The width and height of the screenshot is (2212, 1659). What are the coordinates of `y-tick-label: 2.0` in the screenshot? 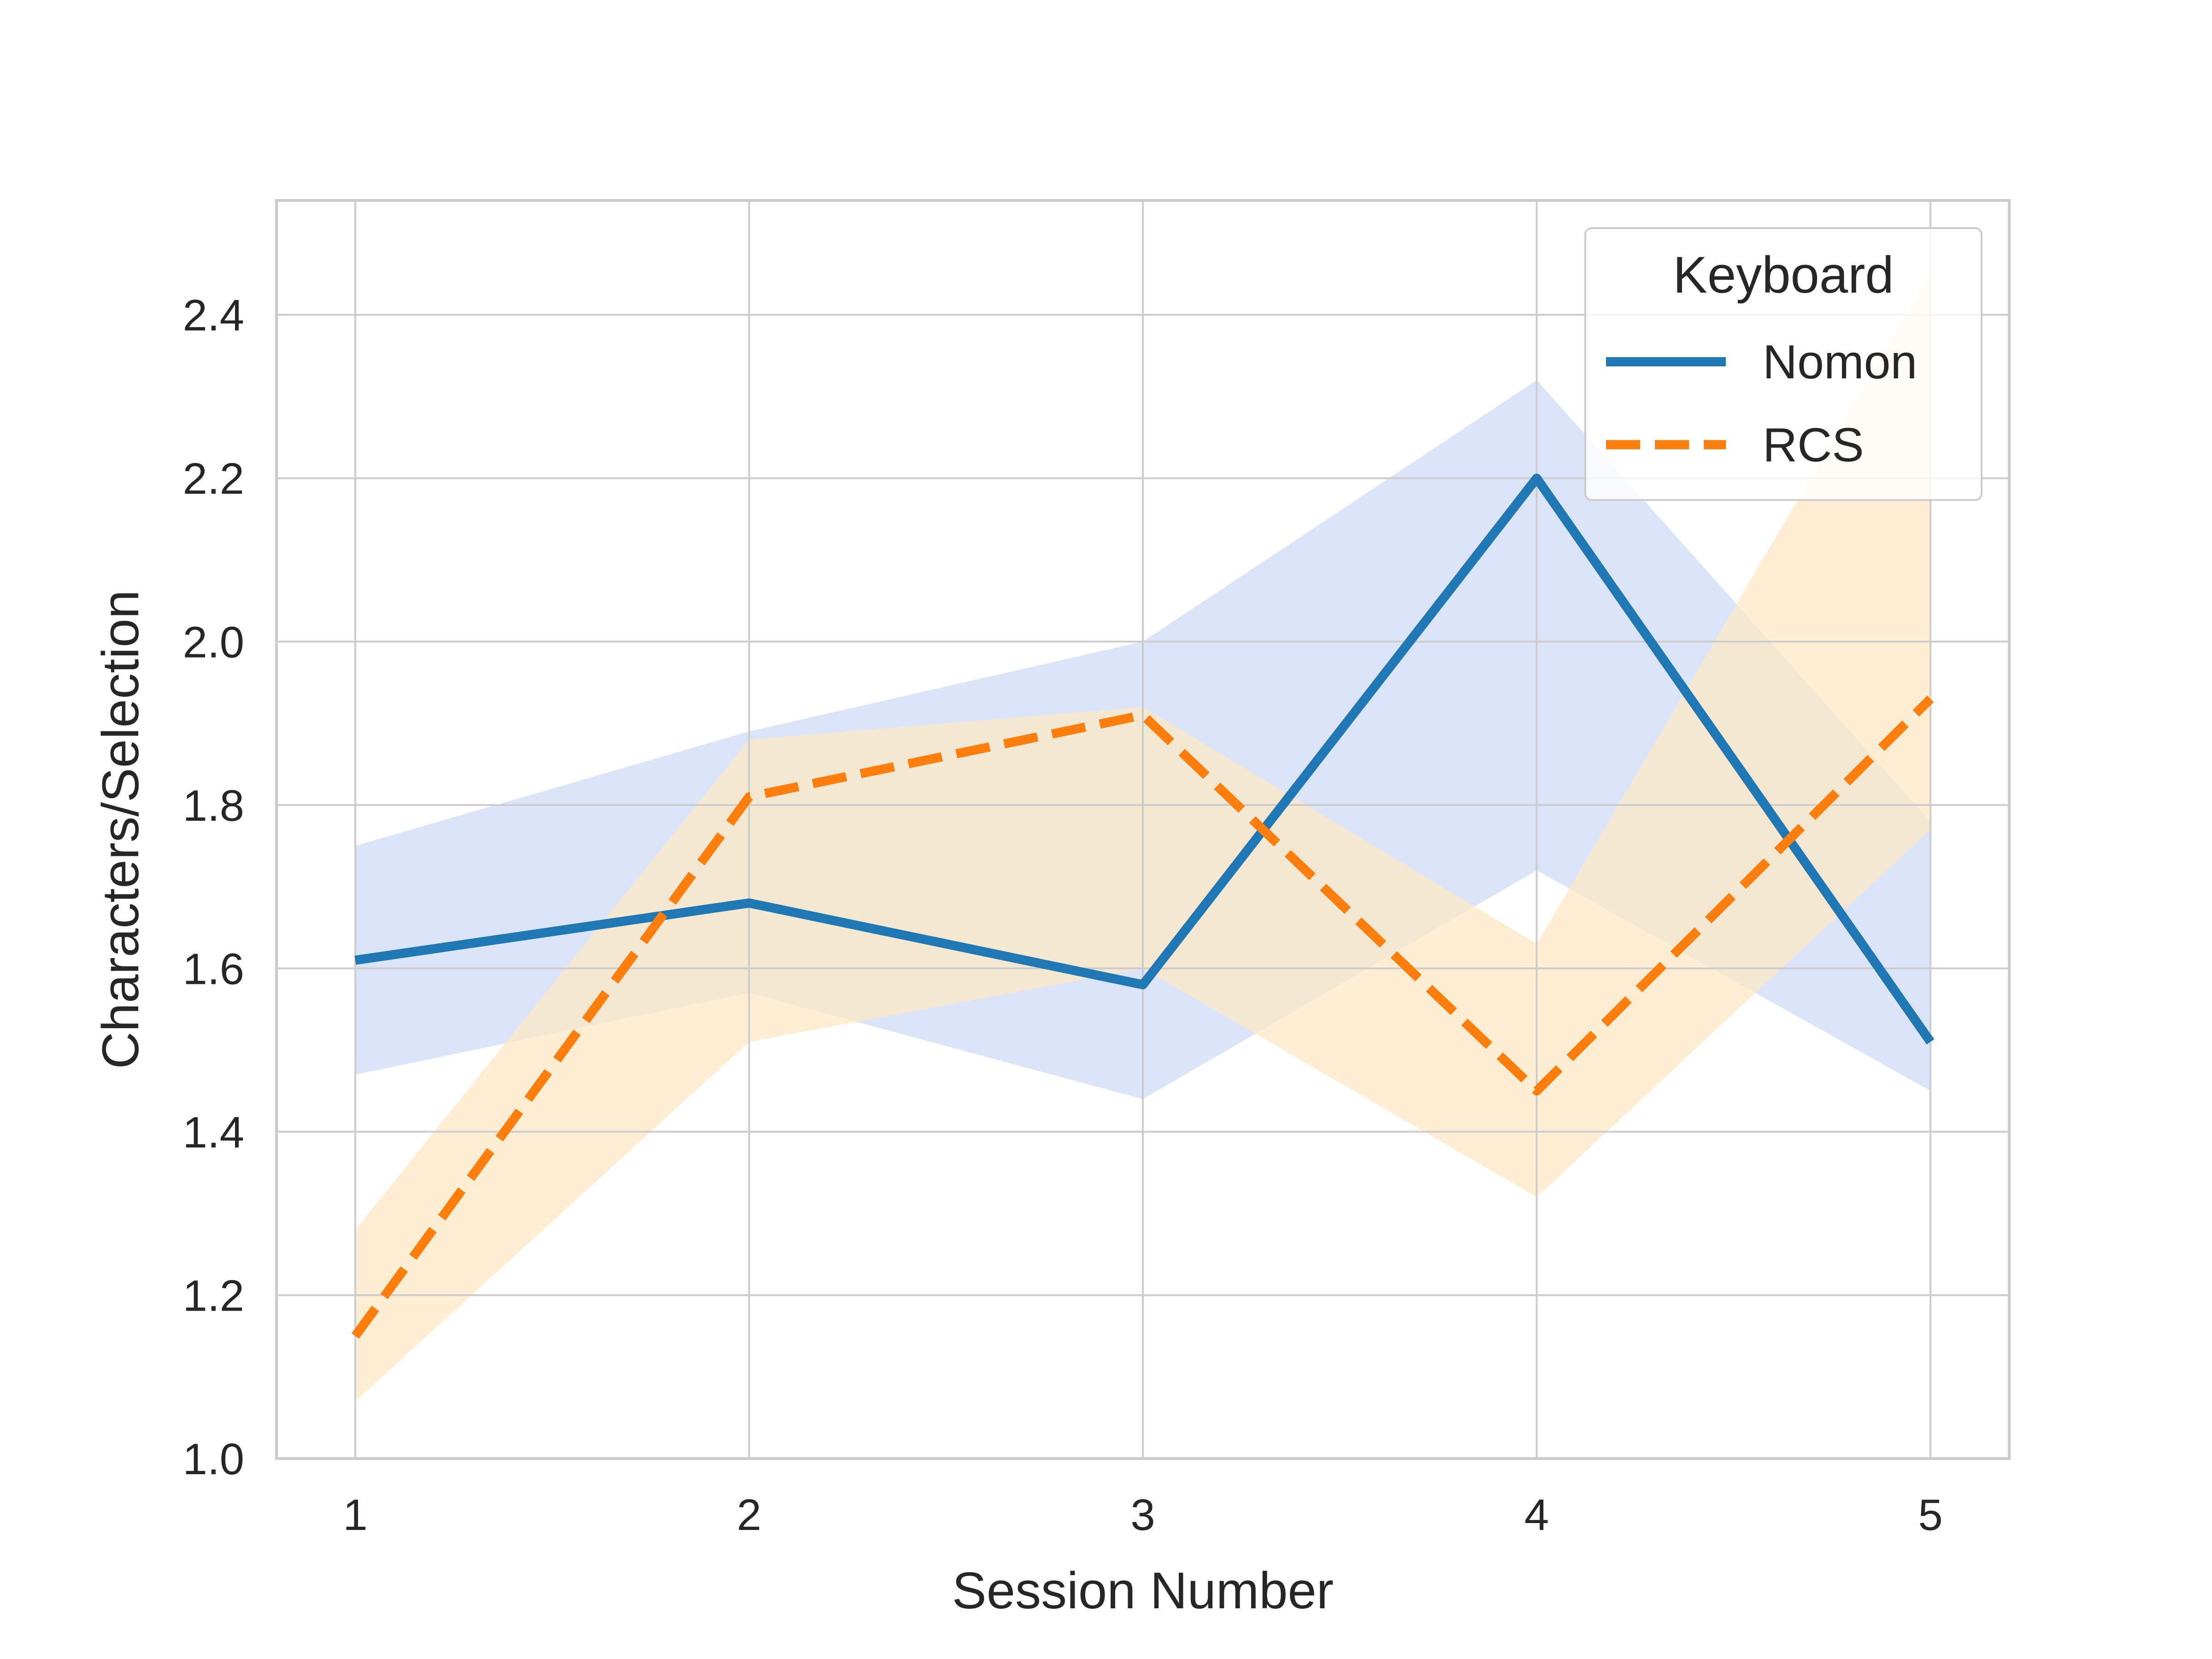 It's located at (213, 642).